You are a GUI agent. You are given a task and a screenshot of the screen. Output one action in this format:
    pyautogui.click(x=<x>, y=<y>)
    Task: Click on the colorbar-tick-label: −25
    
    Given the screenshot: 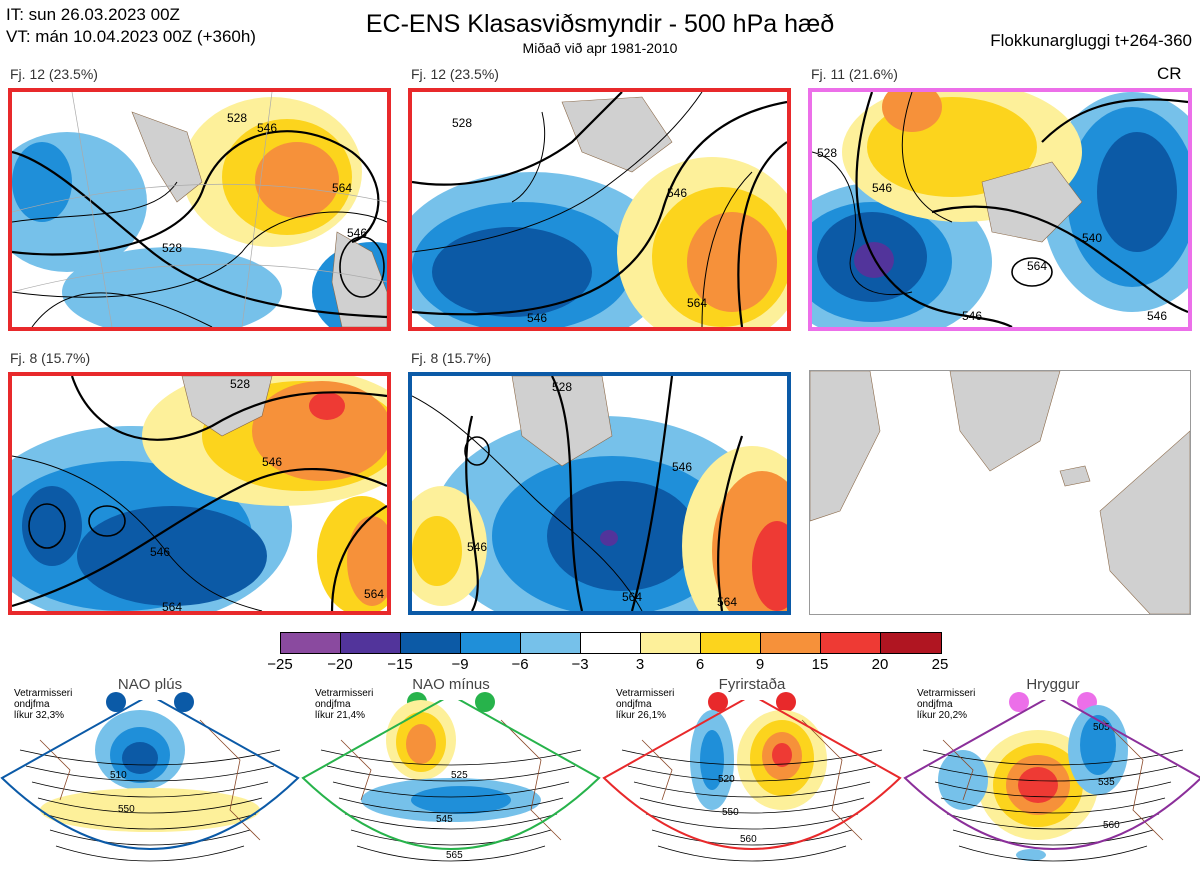 What is the action you would take?
    pyautogui.click(x=280, y=664)
    